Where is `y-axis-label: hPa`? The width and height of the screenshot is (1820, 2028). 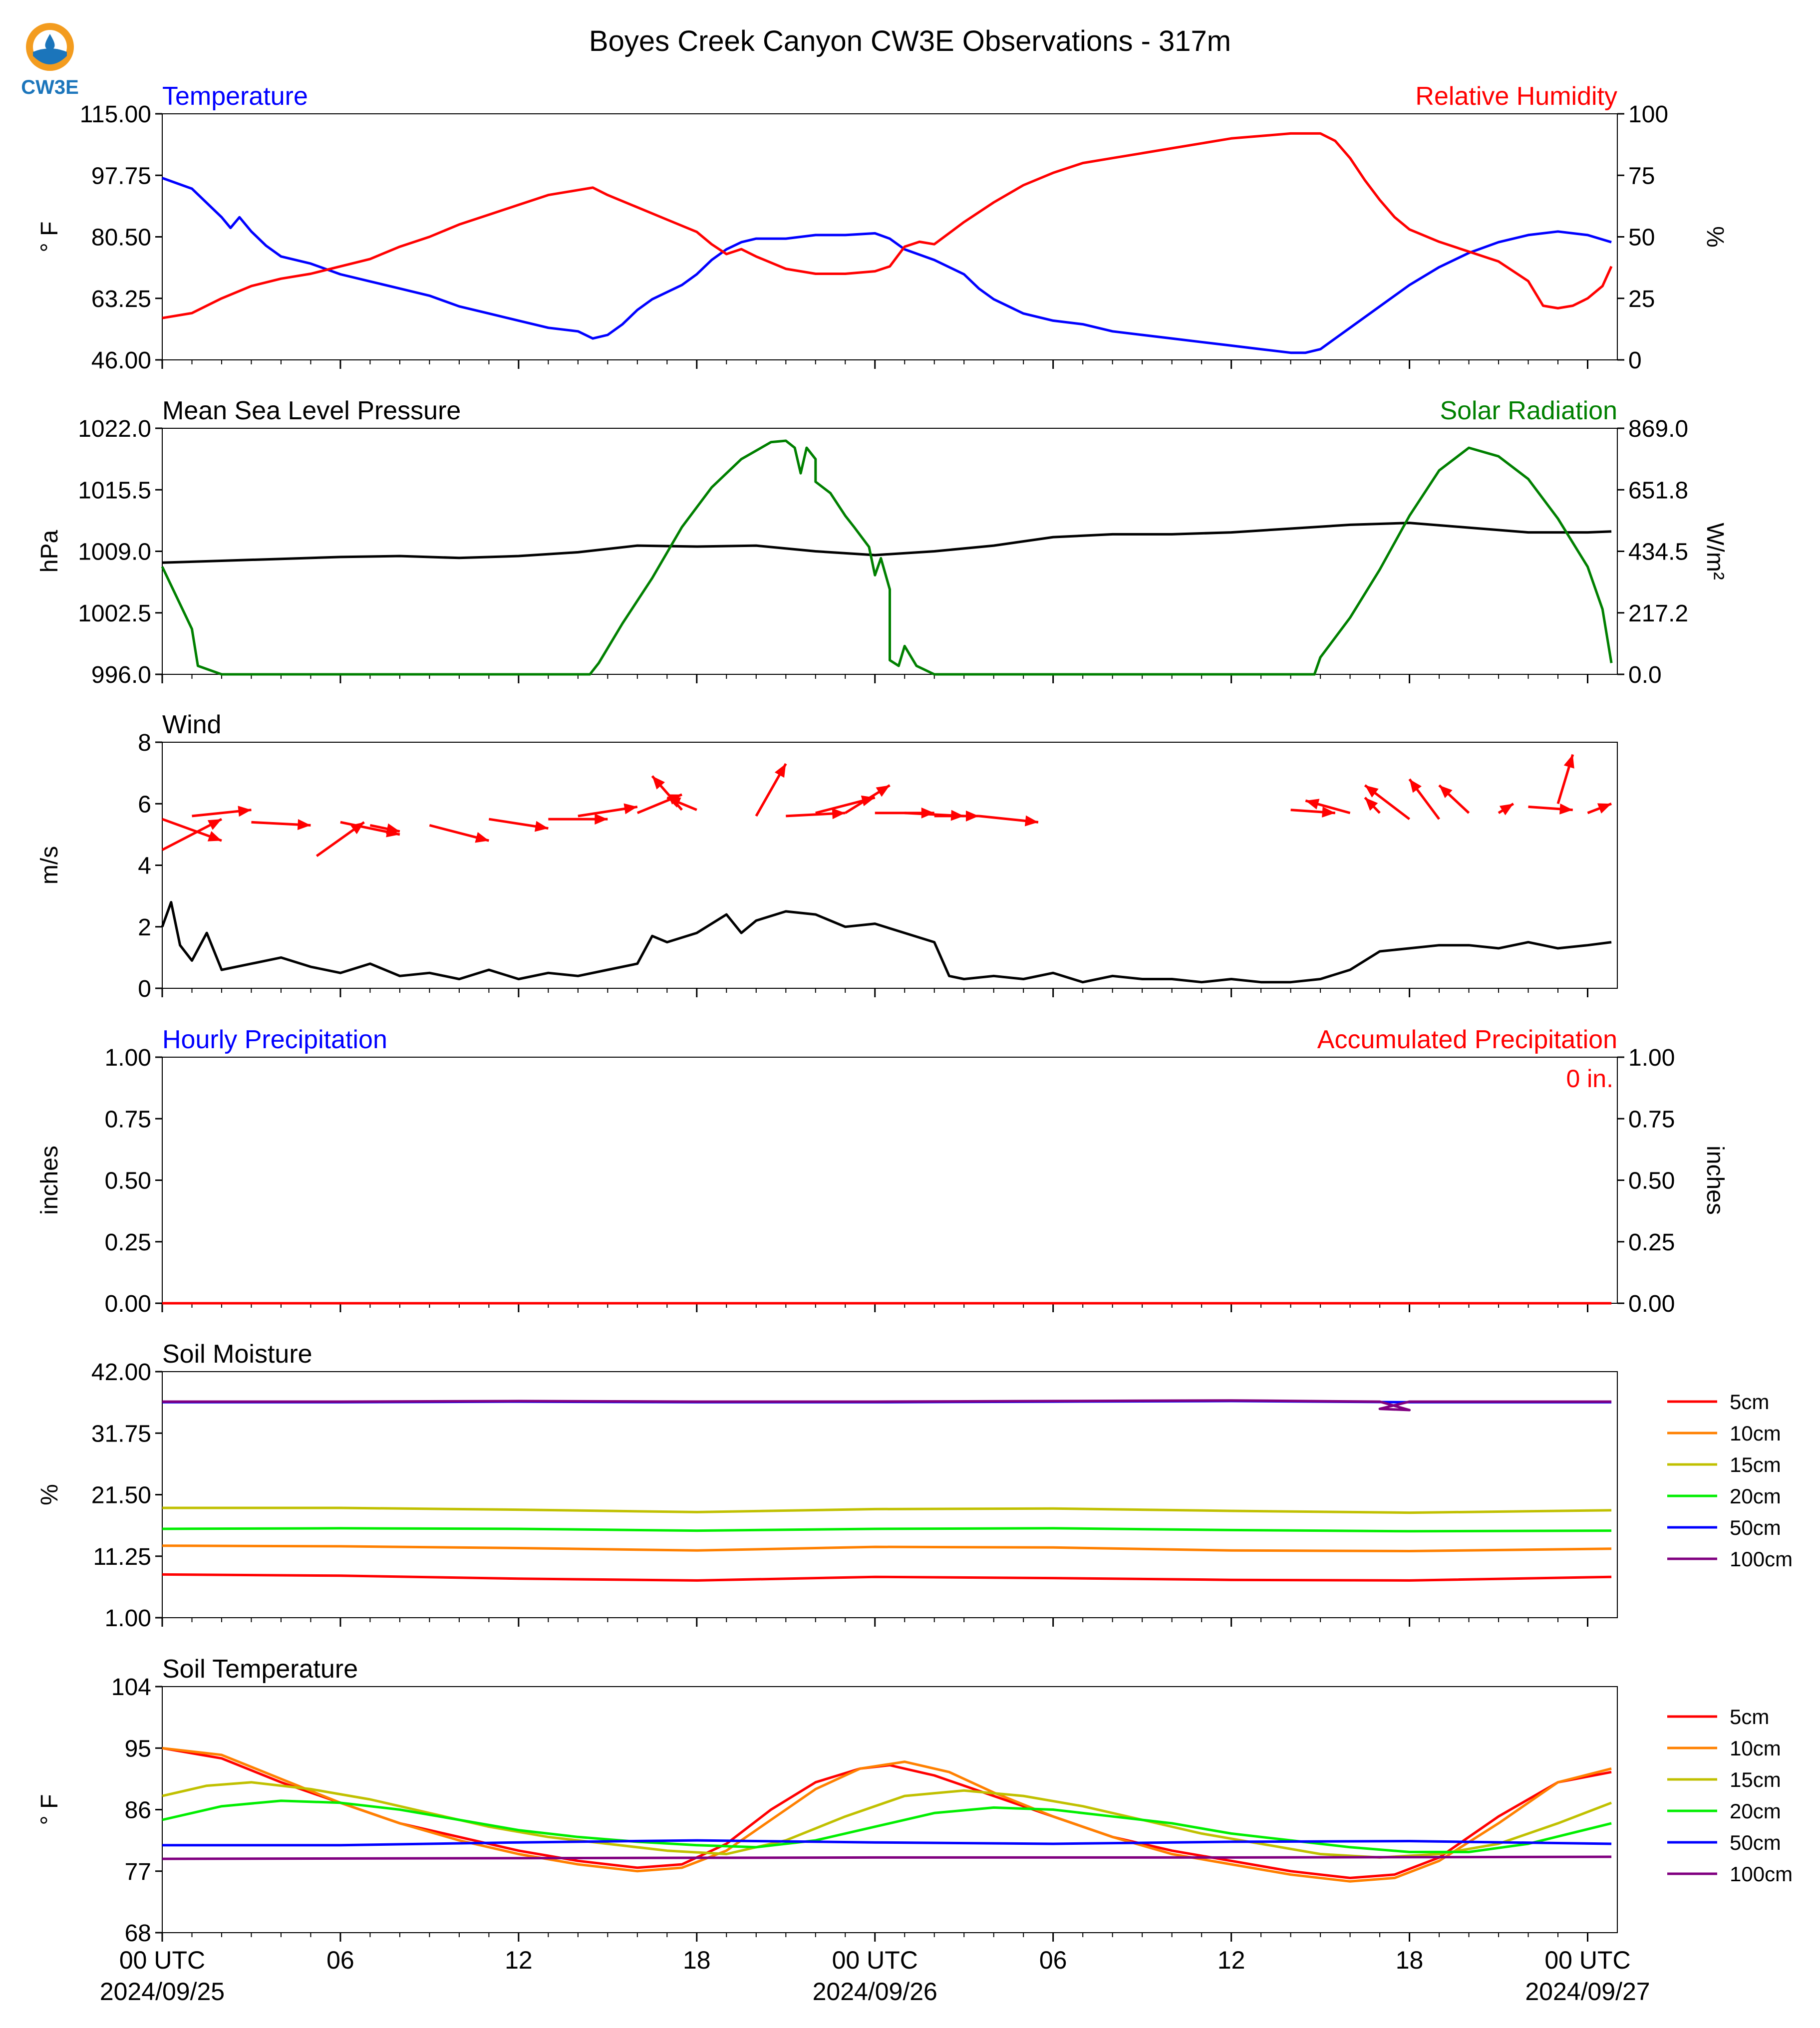
y-axis-label: hPa is located at coordinates (49, 551).